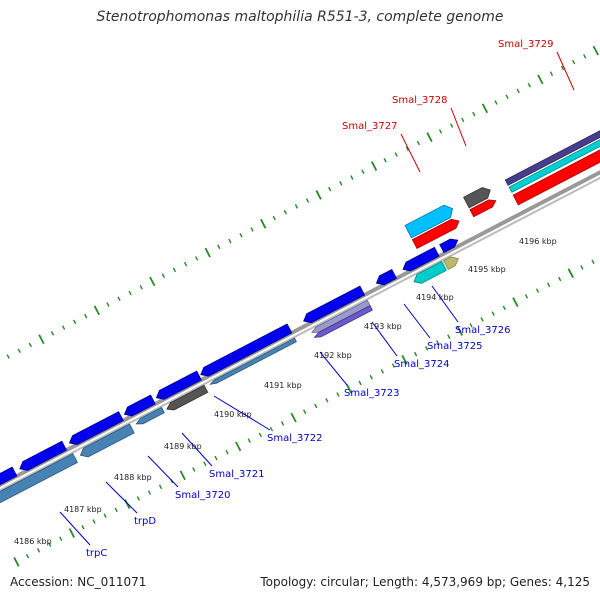 The width and height of the screenshot is (600, 600). Describe the element at coordinates (419, 100) in the screenshot. I see `gene-label: Smal_3728` at that location.